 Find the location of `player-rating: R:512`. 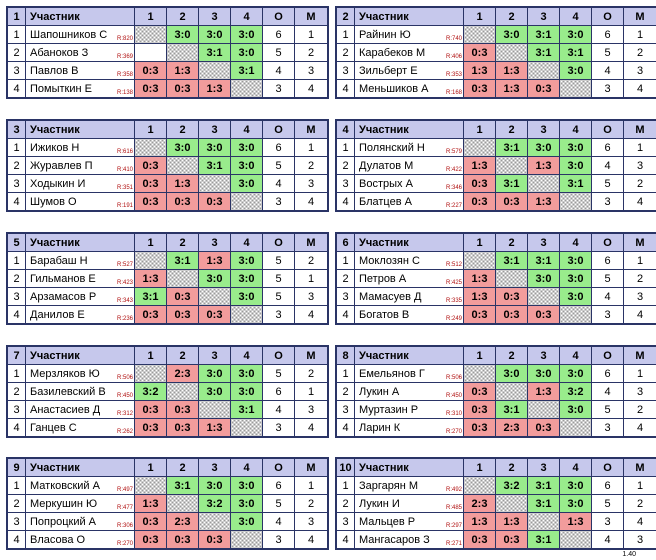

player-rating: R:512 is located at coordinates (453, 265).